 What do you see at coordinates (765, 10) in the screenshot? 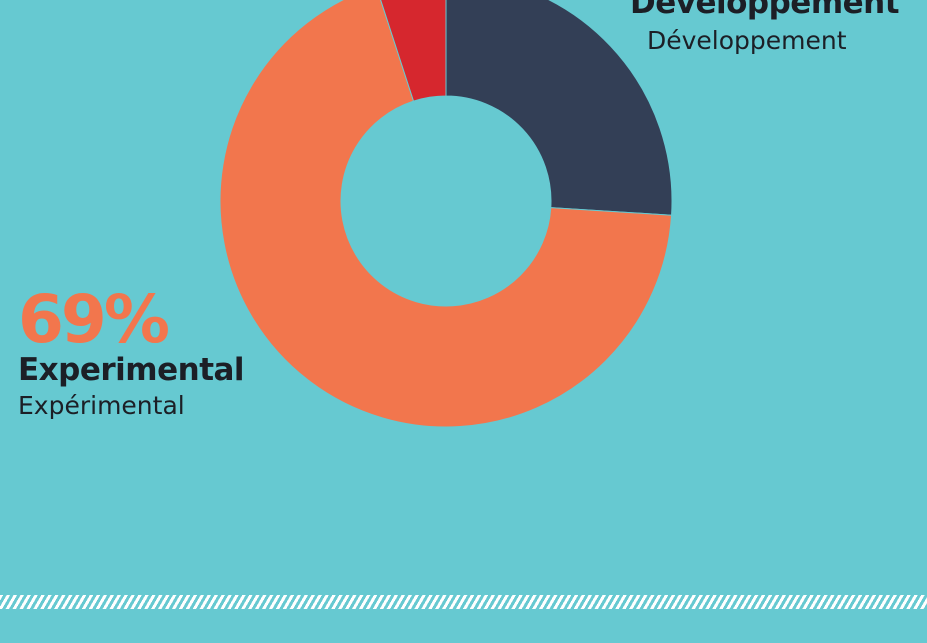
I see `developpement-name-en: Developpement` at bounding box center [765, 10].